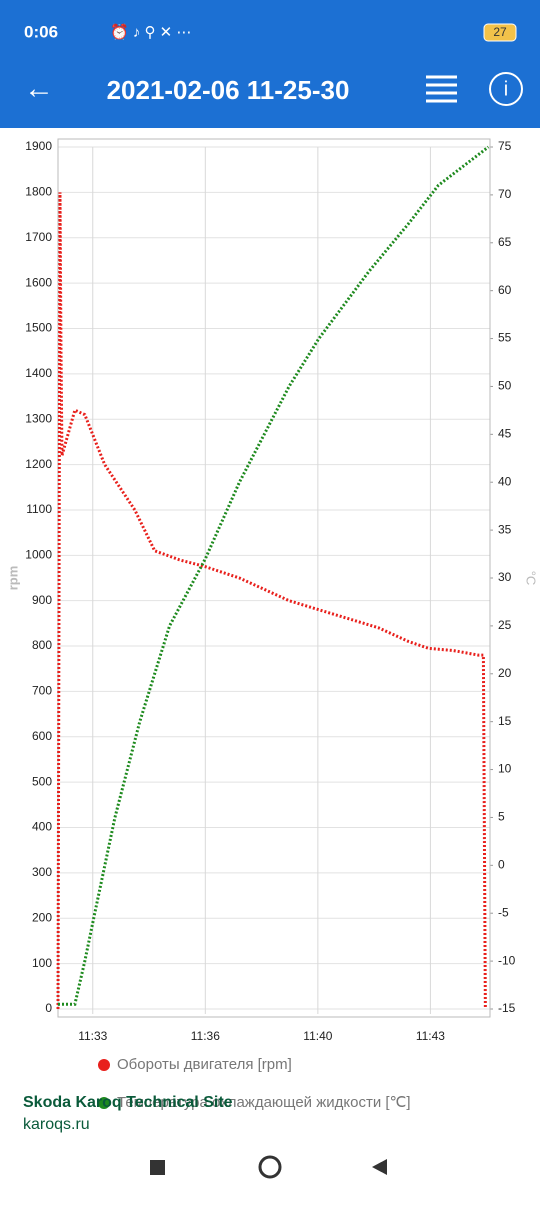  What do you see at coordinates (430, 1036) in the screenshot?
I see `x-tick-label: 11:43` at bounding box center [430, 1036].